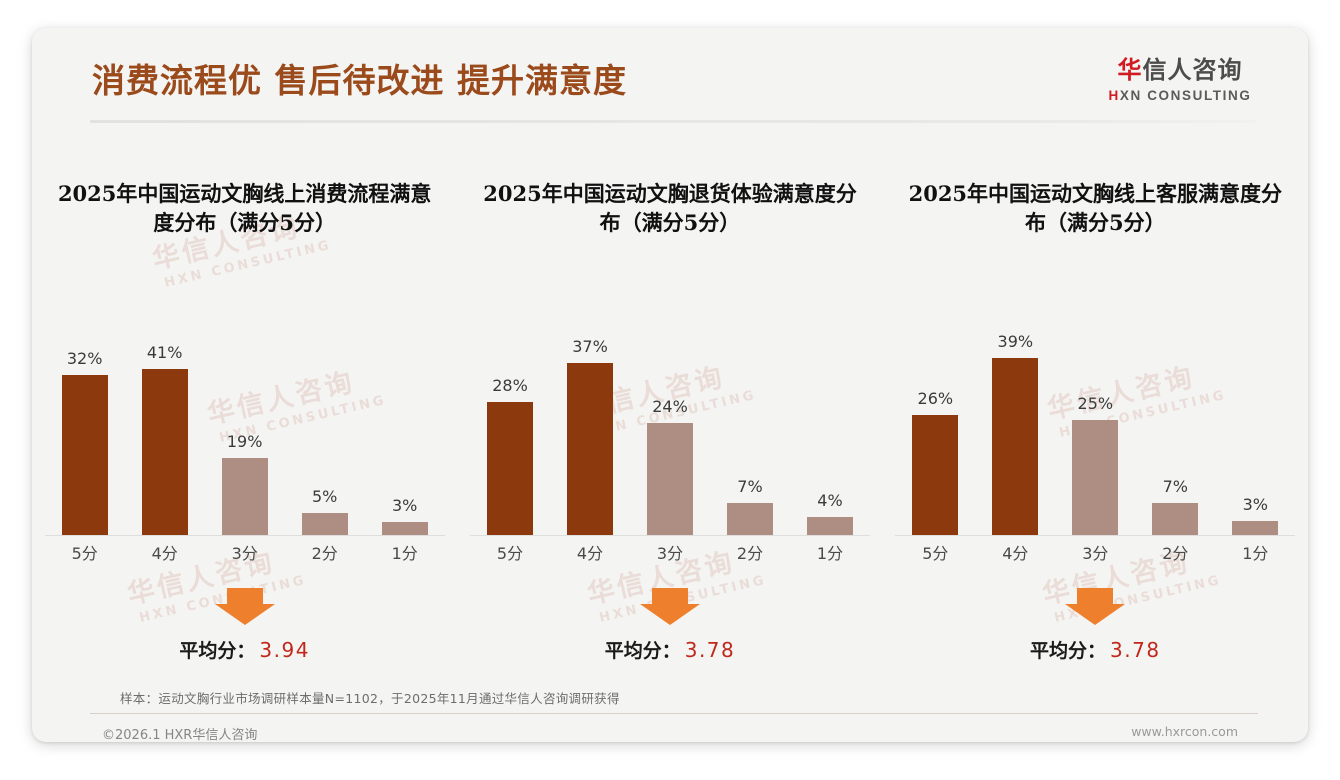  I want to click on bar-value-label: 39%, so click(1015, 341).